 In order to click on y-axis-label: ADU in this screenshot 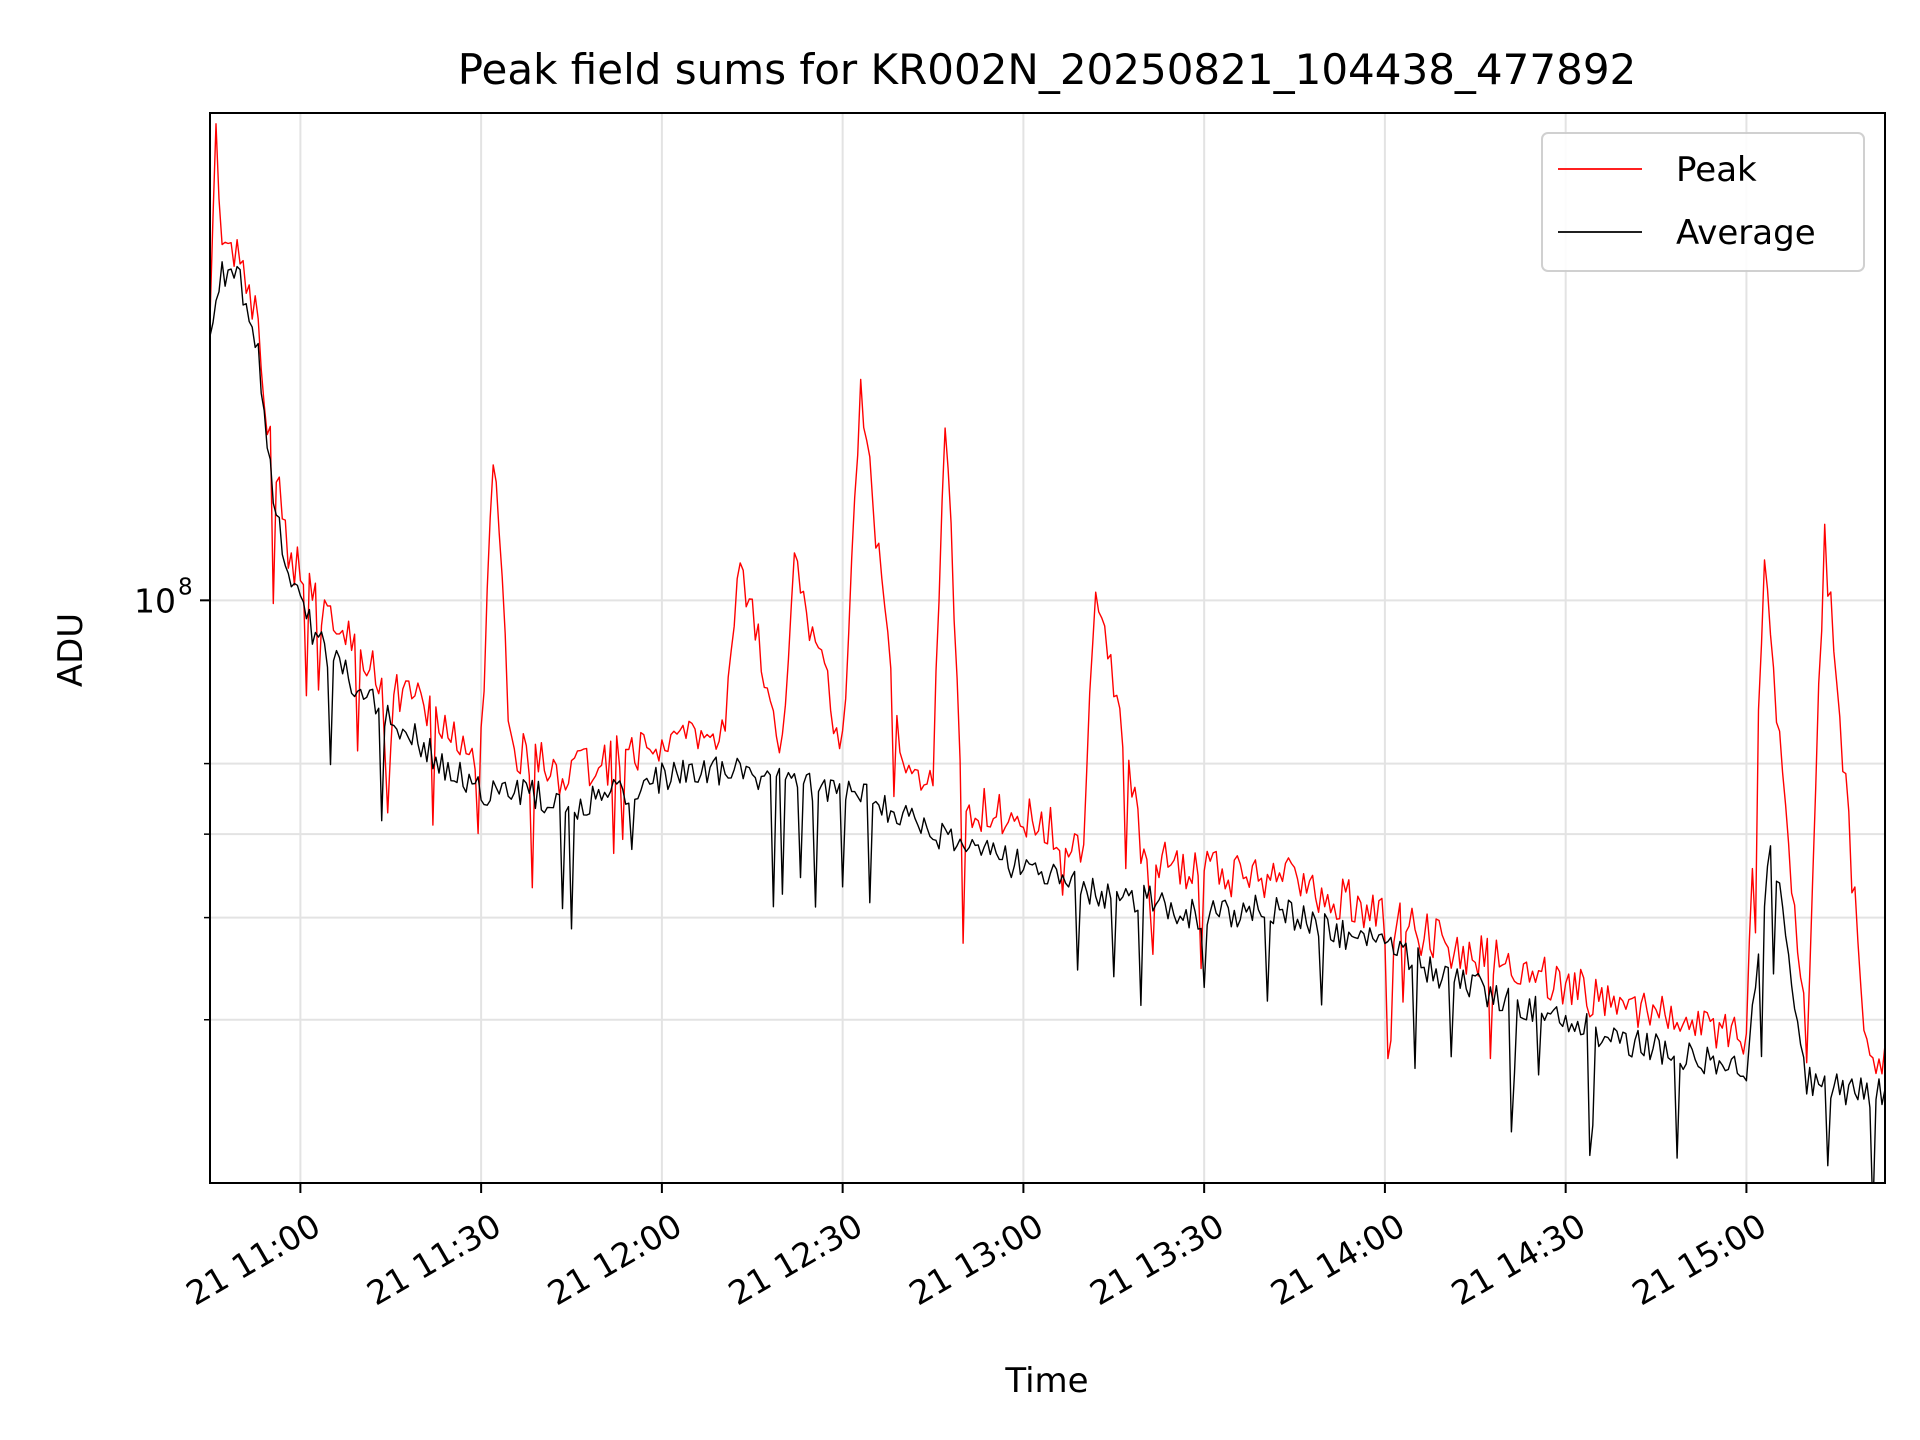, I will do `click(71, 650)`.